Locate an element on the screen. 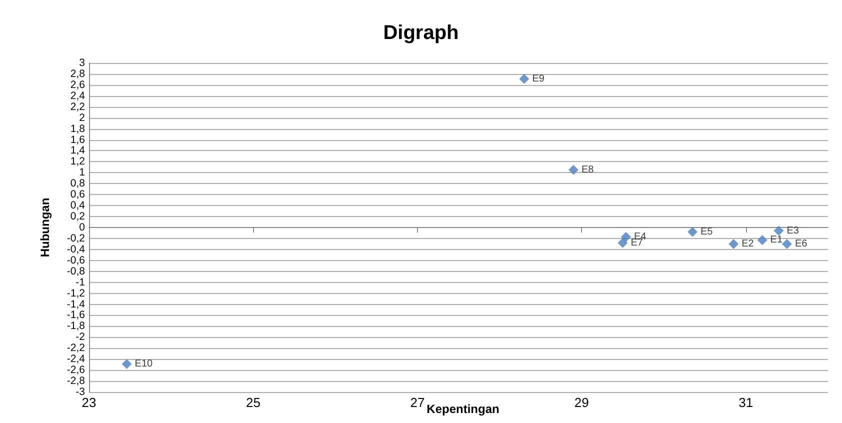  y-axis-title: Hubungan is located at coordinates (45, 228).